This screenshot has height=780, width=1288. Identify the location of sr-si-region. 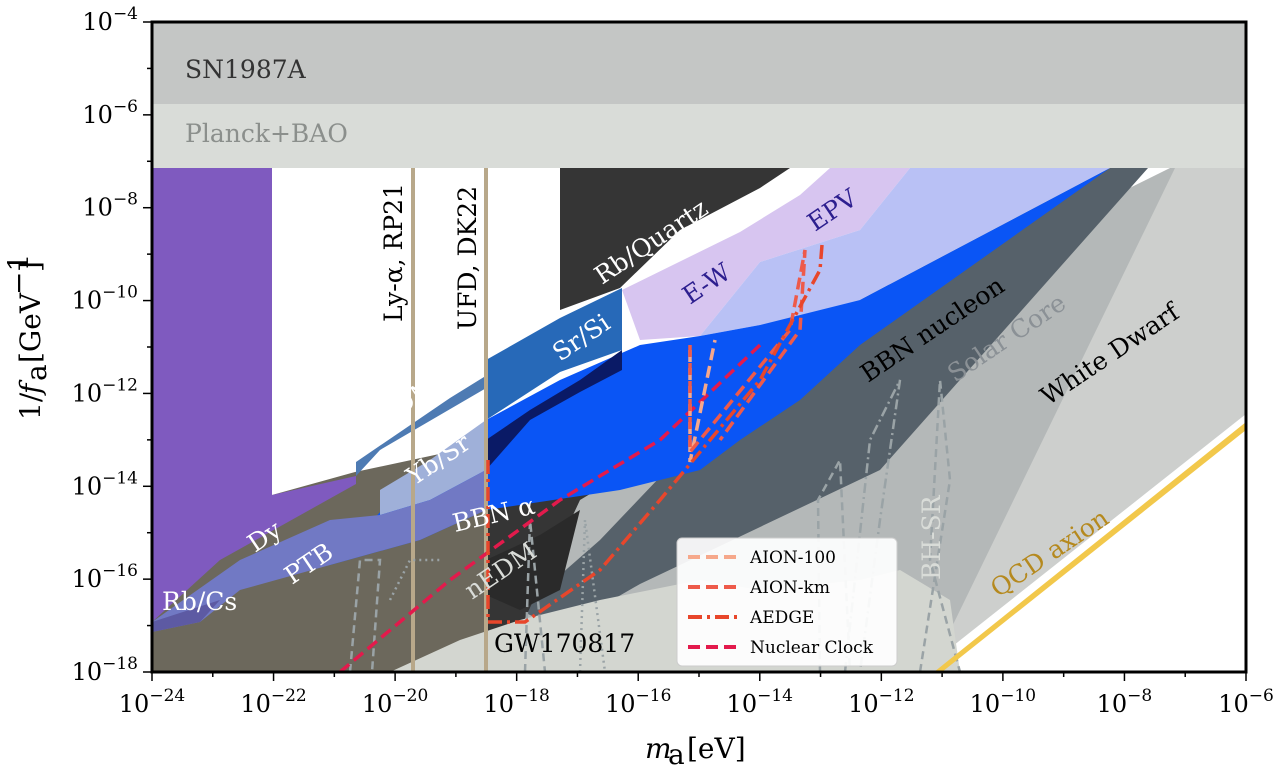
(554, 354).